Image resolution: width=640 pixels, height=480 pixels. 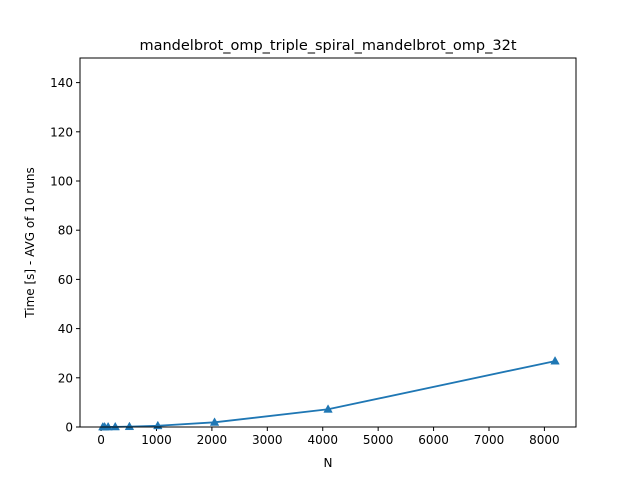 What do you see at coordinates (328, 463) in the screenshot?
I see `x-axis-label: N` at bounding box center [328, 463].